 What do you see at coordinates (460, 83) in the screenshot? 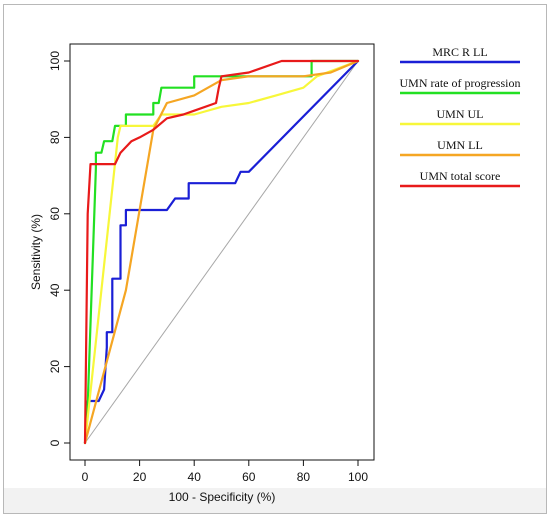
I see `legend-label-umn-rate-of-progression: UMN rate of progression` at bounding box center [460, 83].